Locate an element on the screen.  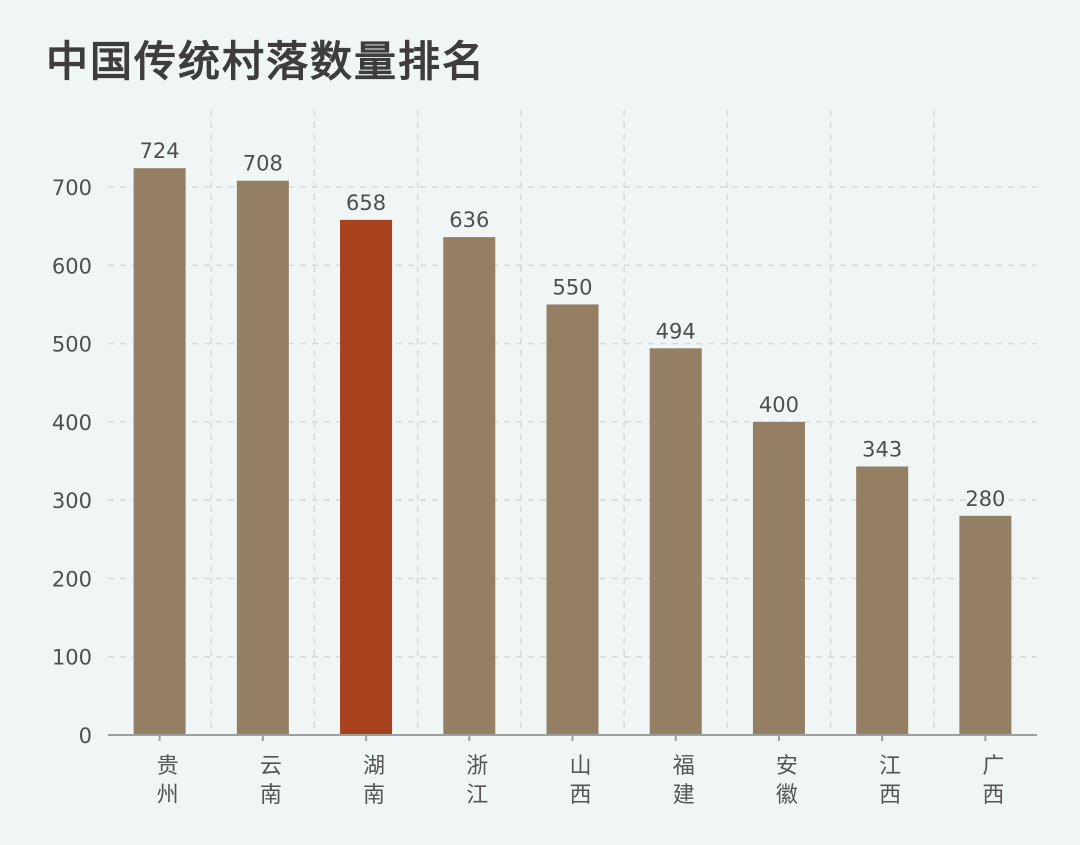
x-category-label: 云南 is located at coordinates (271, 781).